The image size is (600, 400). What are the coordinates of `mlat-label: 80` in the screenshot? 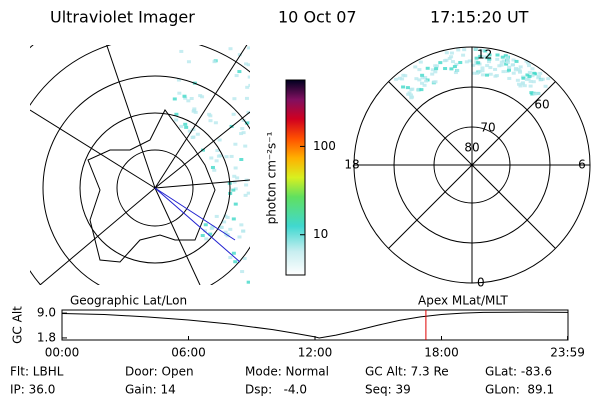 It's located at (471, 148).